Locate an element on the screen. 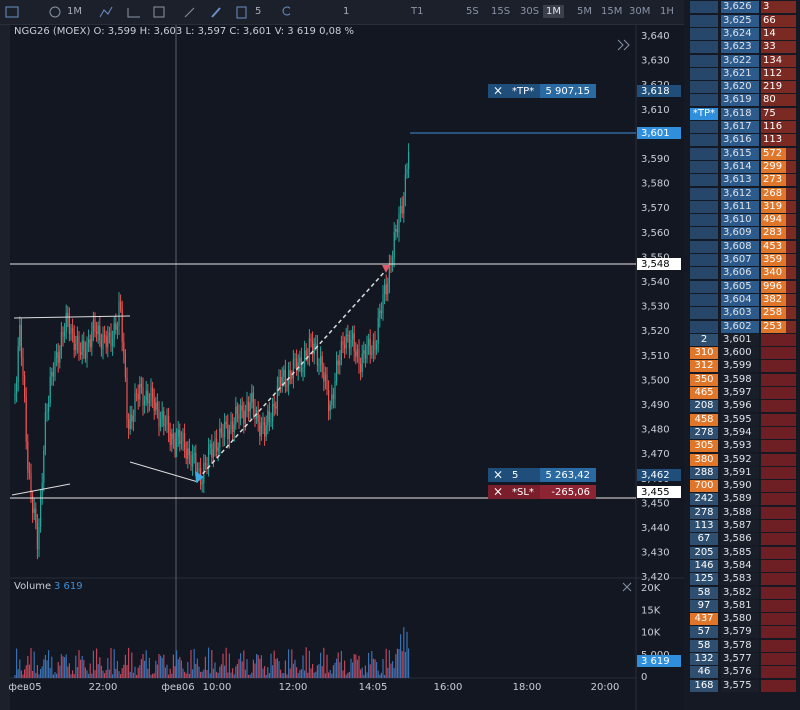 Image resolution: width=800 pixels, height=710 pixels. book-row: 3,603 258 is located at coordinates (742, 313).